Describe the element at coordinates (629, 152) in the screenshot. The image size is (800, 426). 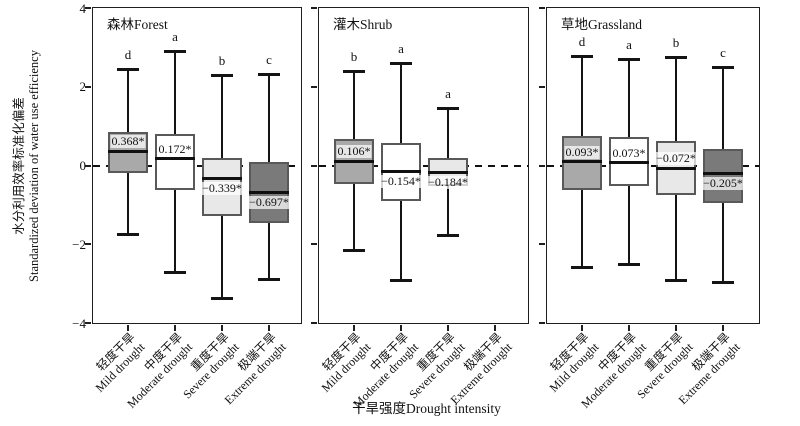
I see `median-value-label: 0.073*` at that location.